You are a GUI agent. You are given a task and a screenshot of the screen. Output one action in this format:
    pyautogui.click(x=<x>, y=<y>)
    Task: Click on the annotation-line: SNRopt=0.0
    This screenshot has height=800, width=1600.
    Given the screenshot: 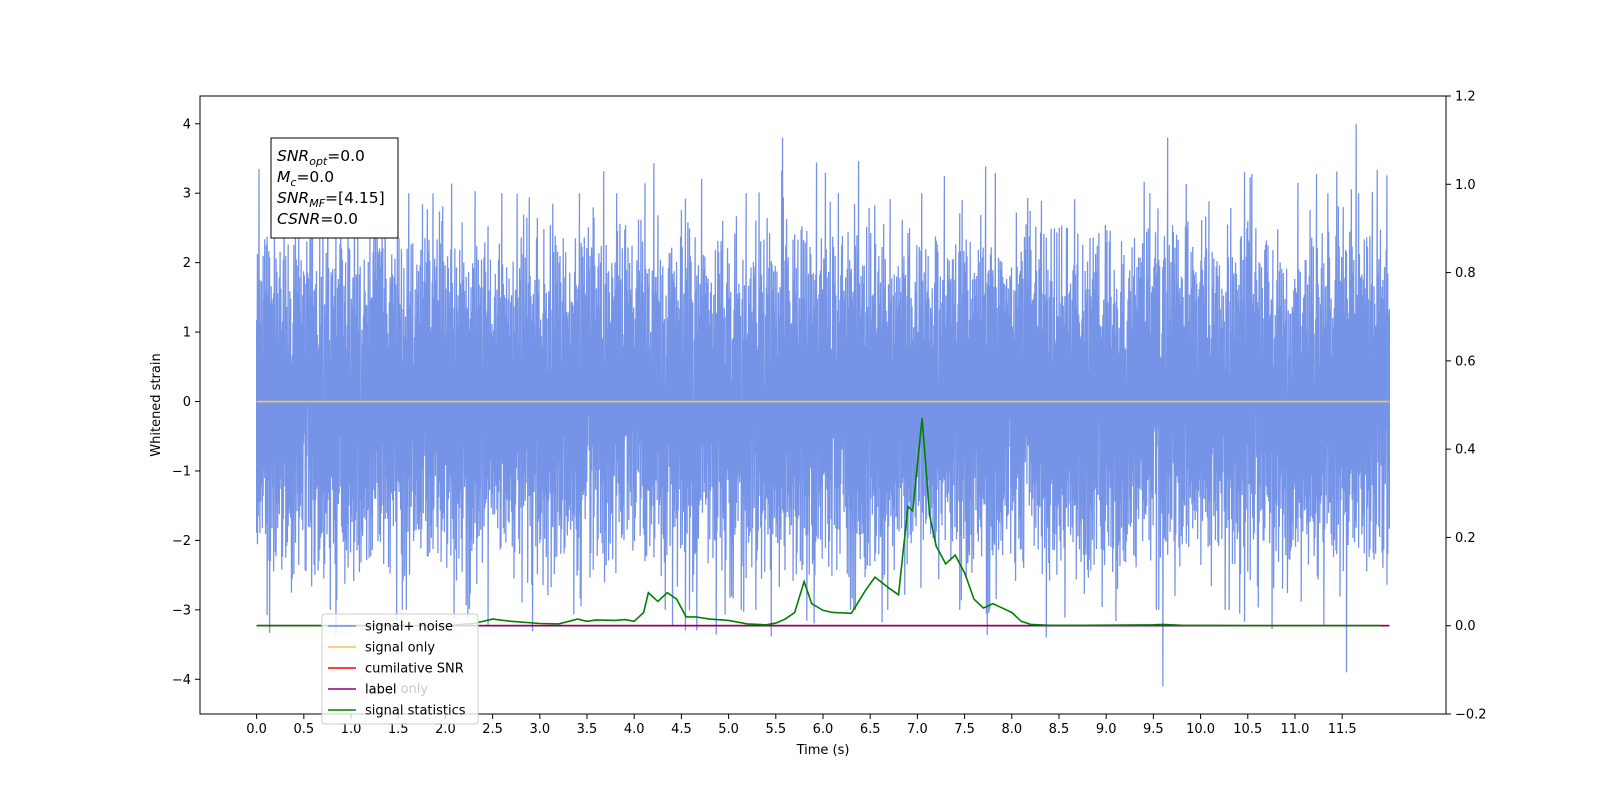 What is the action you would take?
    pyautogui.click(x=321, y=157)
    